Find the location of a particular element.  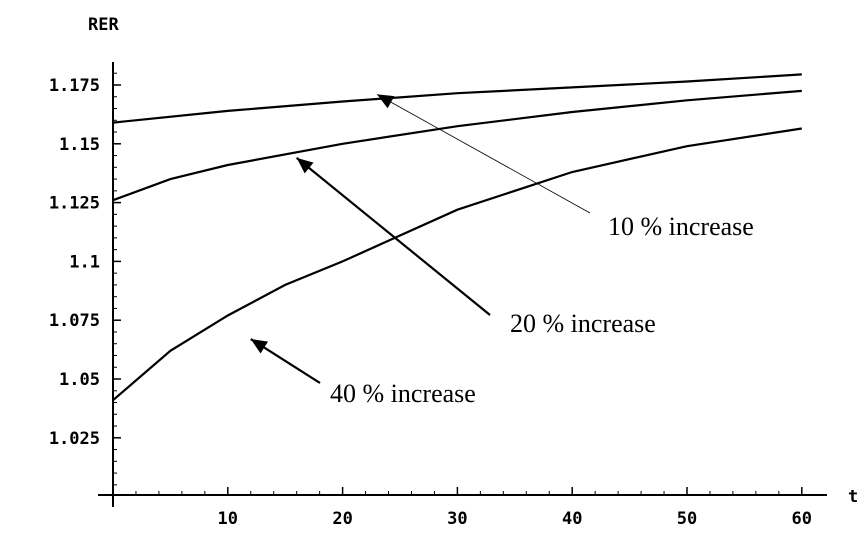

y-tick-label: 1.05 is located at coordinates (79, 380).